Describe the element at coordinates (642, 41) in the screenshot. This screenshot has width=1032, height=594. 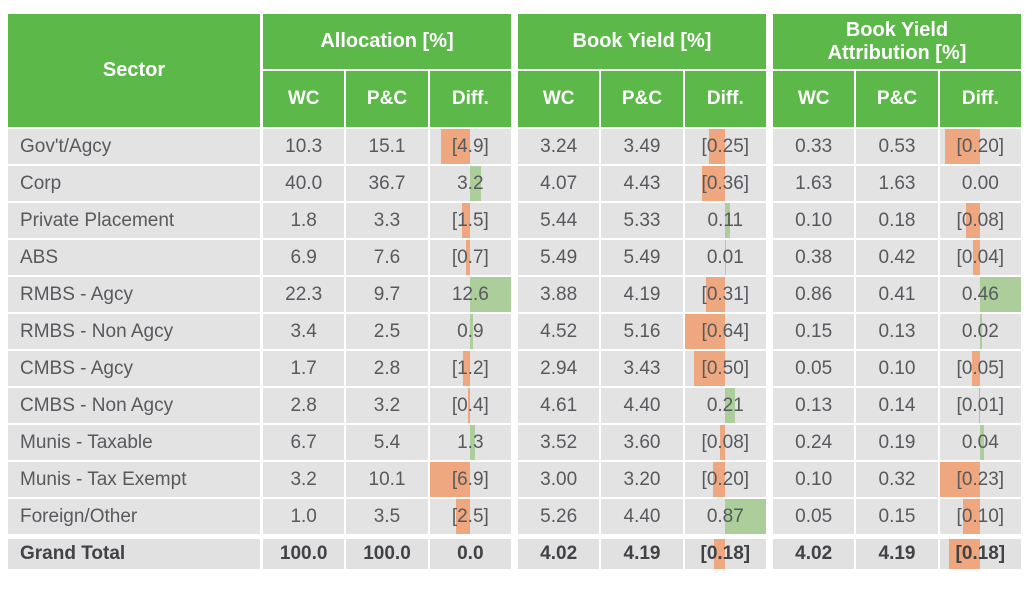
I see `group-header-cell: Book Yield [%]` at that location.